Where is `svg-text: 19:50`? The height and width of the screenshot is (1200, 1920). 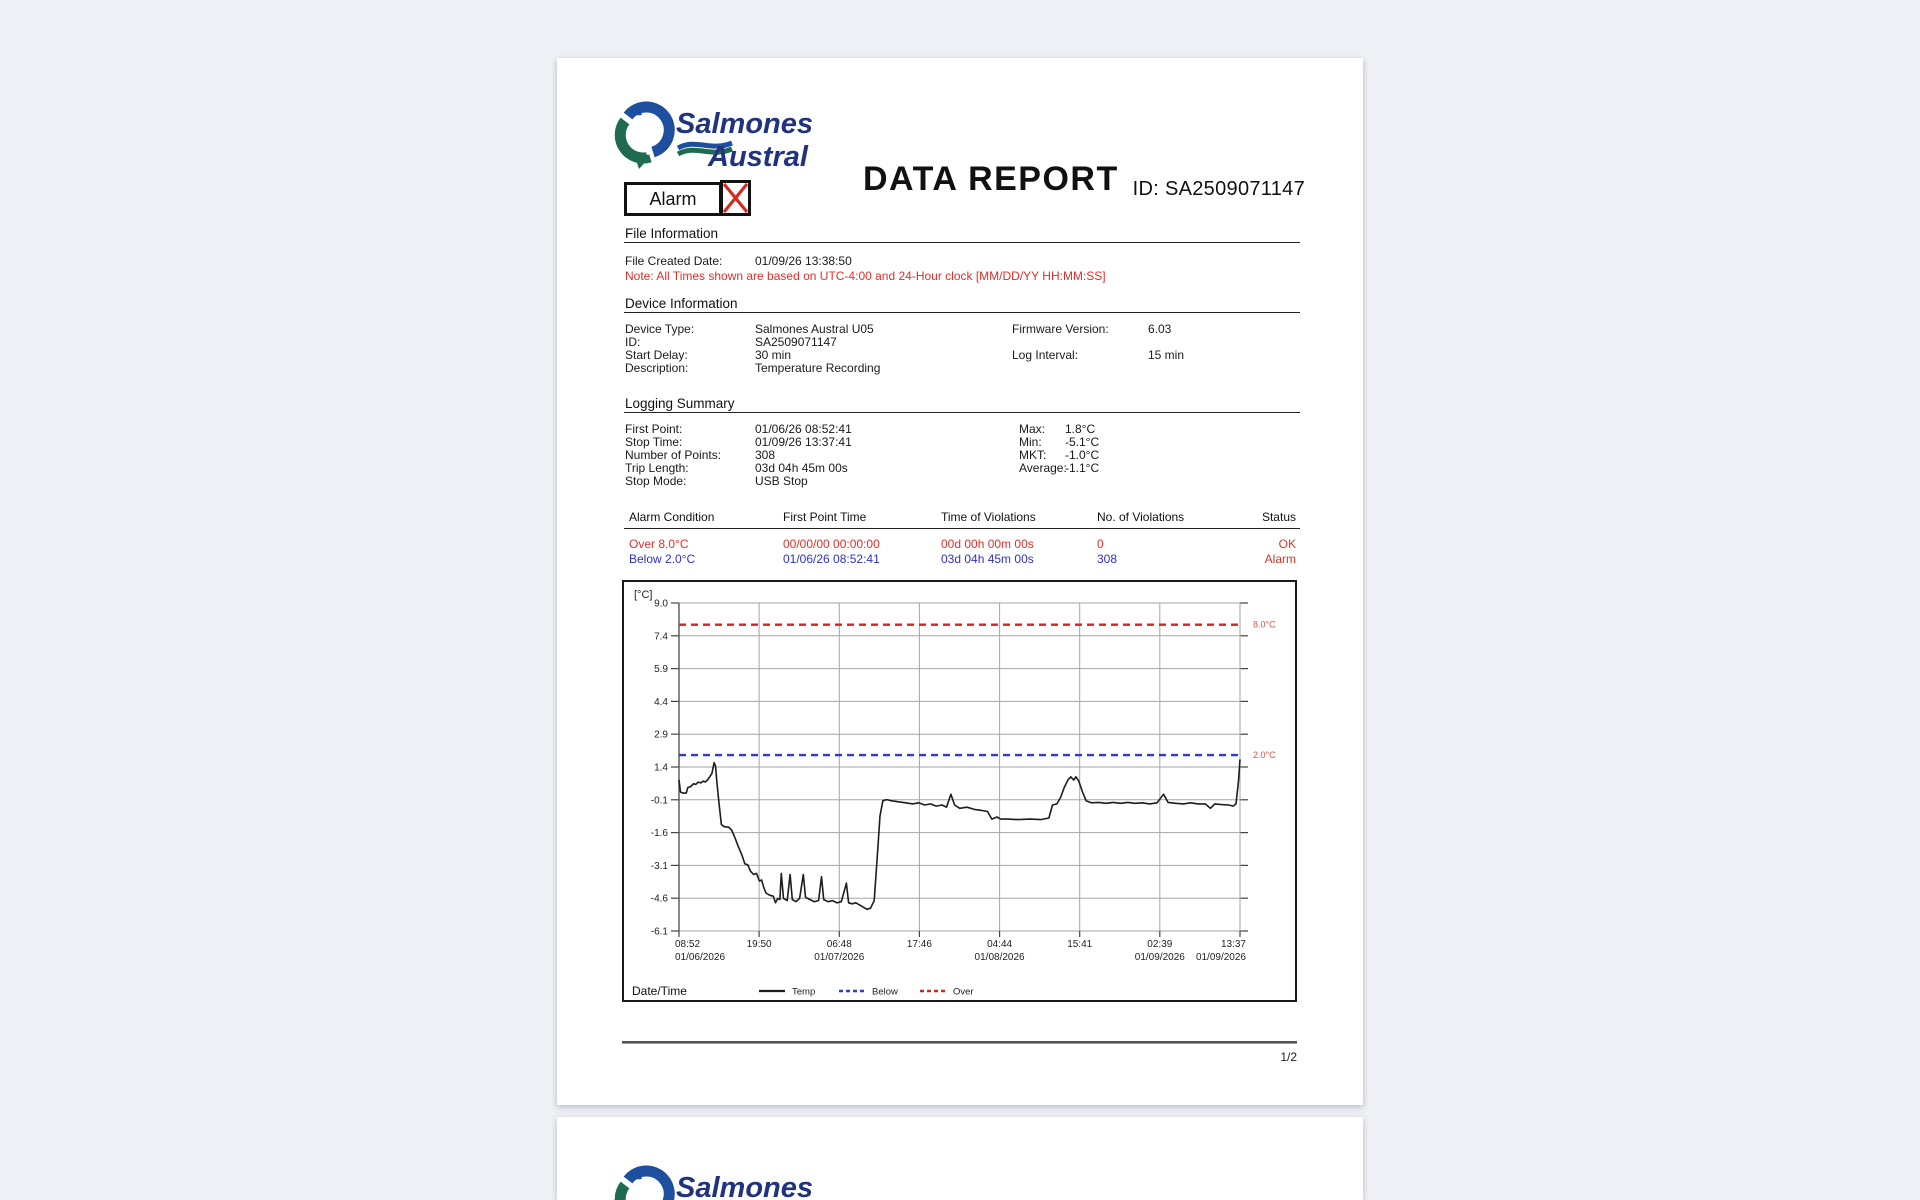
svg-text: 19:50 is located at coordinates (759, 944).